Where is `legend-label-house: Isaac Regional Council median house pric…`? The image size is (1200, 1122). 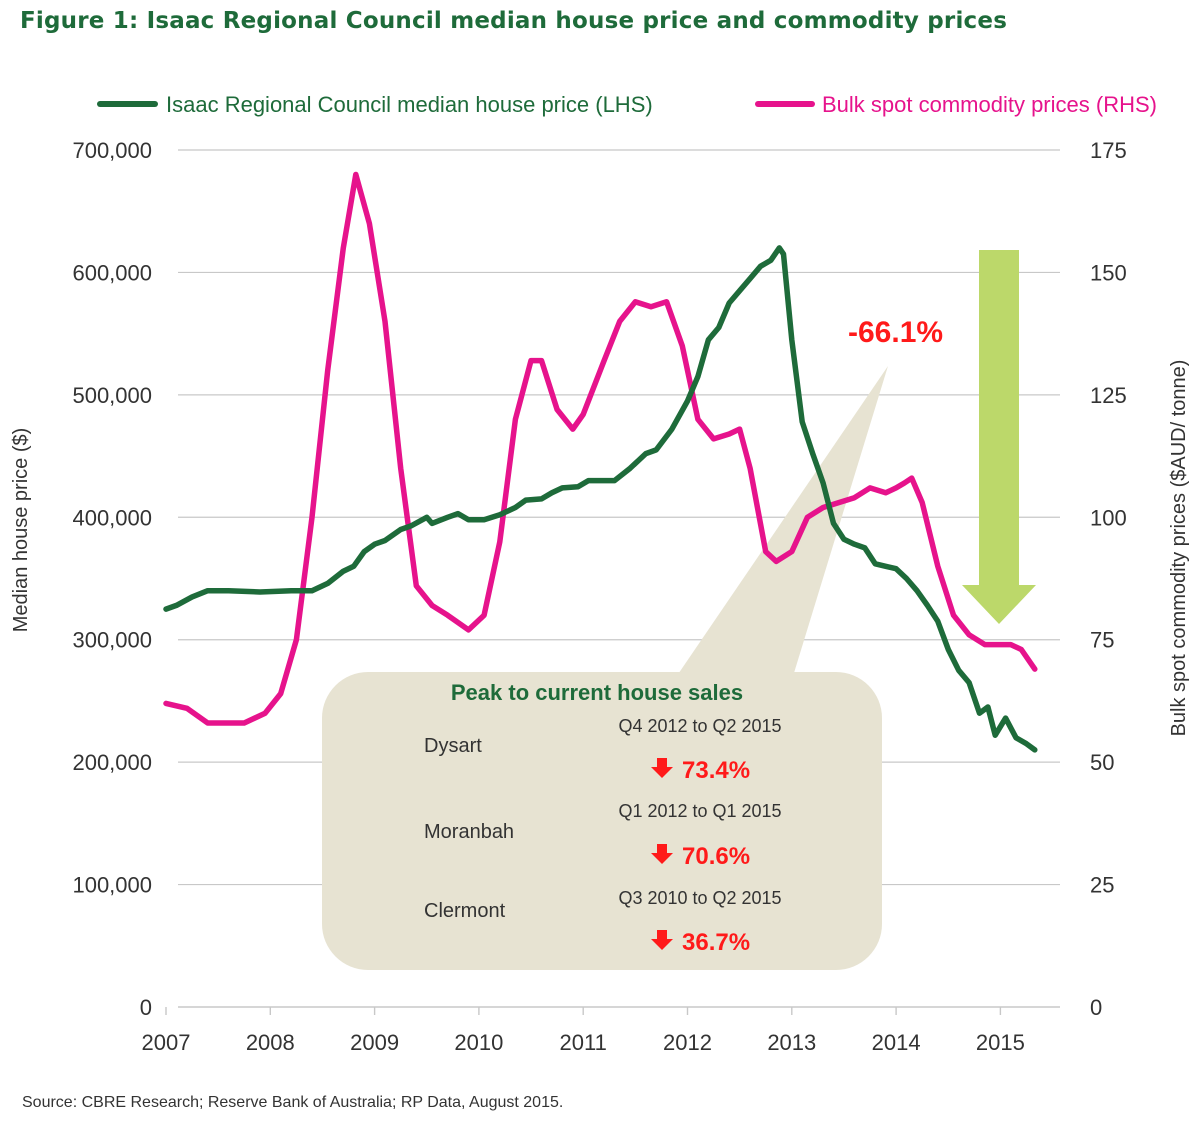
legend-label-house: Isaac Regional Council median house pric… is located at coordinates (409, 104).